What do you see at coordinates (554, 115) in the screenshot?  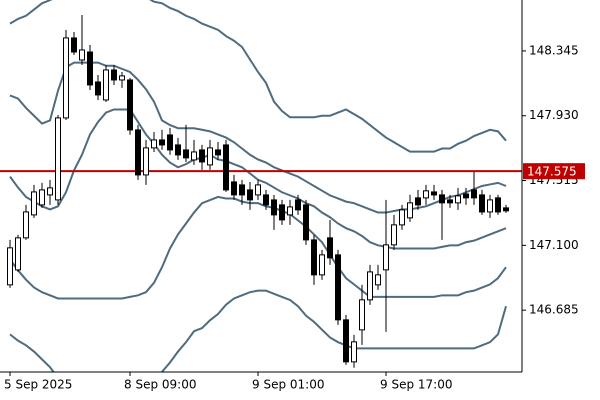 I see `y-tick-label: 147.930` at bounding box center [554, 115].